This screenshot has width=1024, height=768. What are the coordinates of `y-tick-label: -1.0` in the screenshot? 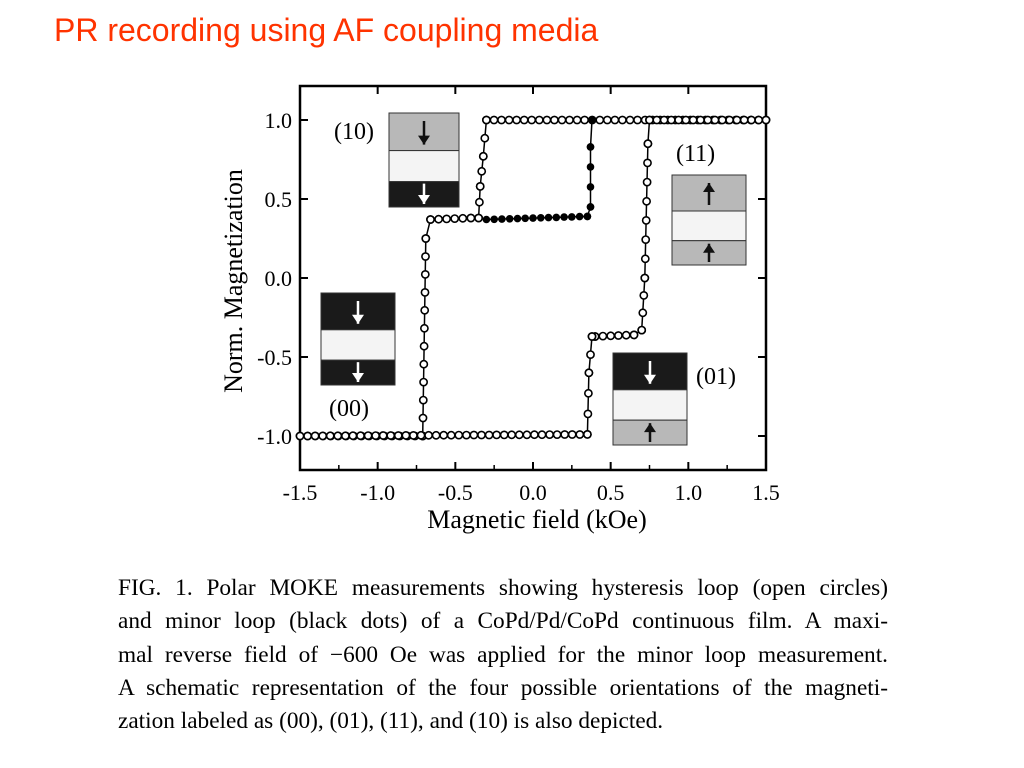 It's located at (274, 436).